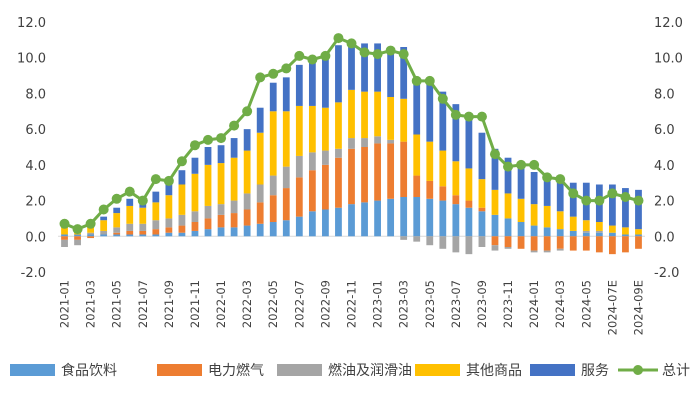 The width and height of the screenshot is (700, 409). Describe the element at coordinates (299, 370) in the screenshot. I see `legend-swatch-燃油及润滑油` at that location.